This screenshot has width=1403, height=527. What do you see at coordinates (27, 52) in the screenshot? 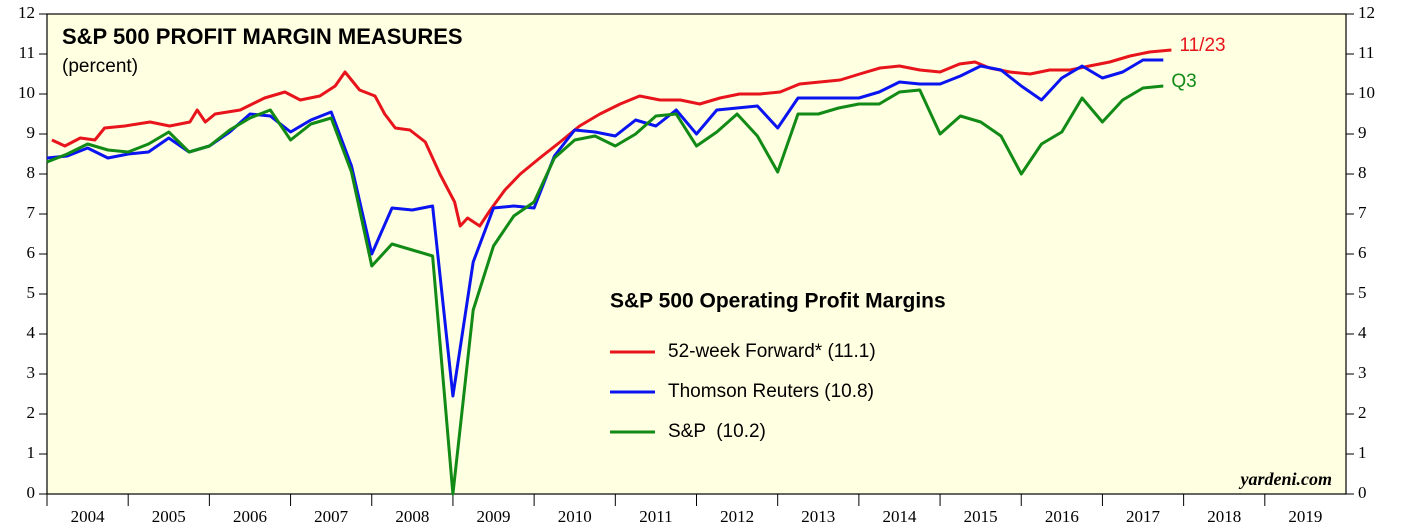
I see `y-tick-label: 11` at bounding box center [27, 52].